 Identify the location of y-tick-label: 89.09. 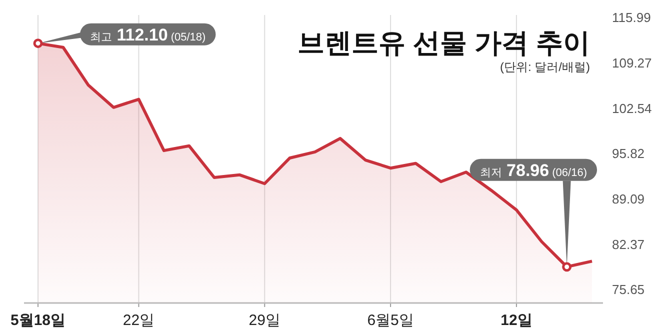
(628, 199).